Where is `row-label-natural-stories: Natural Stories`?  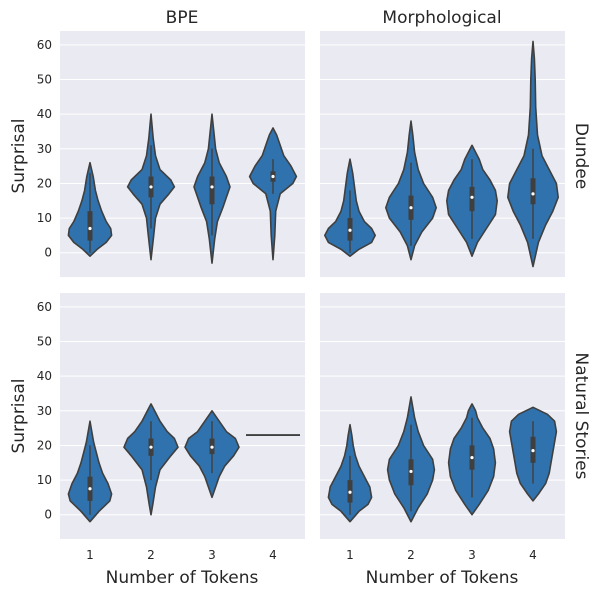 row-label-natural-stories: Natural Stories is located at coordinates (581, 416).